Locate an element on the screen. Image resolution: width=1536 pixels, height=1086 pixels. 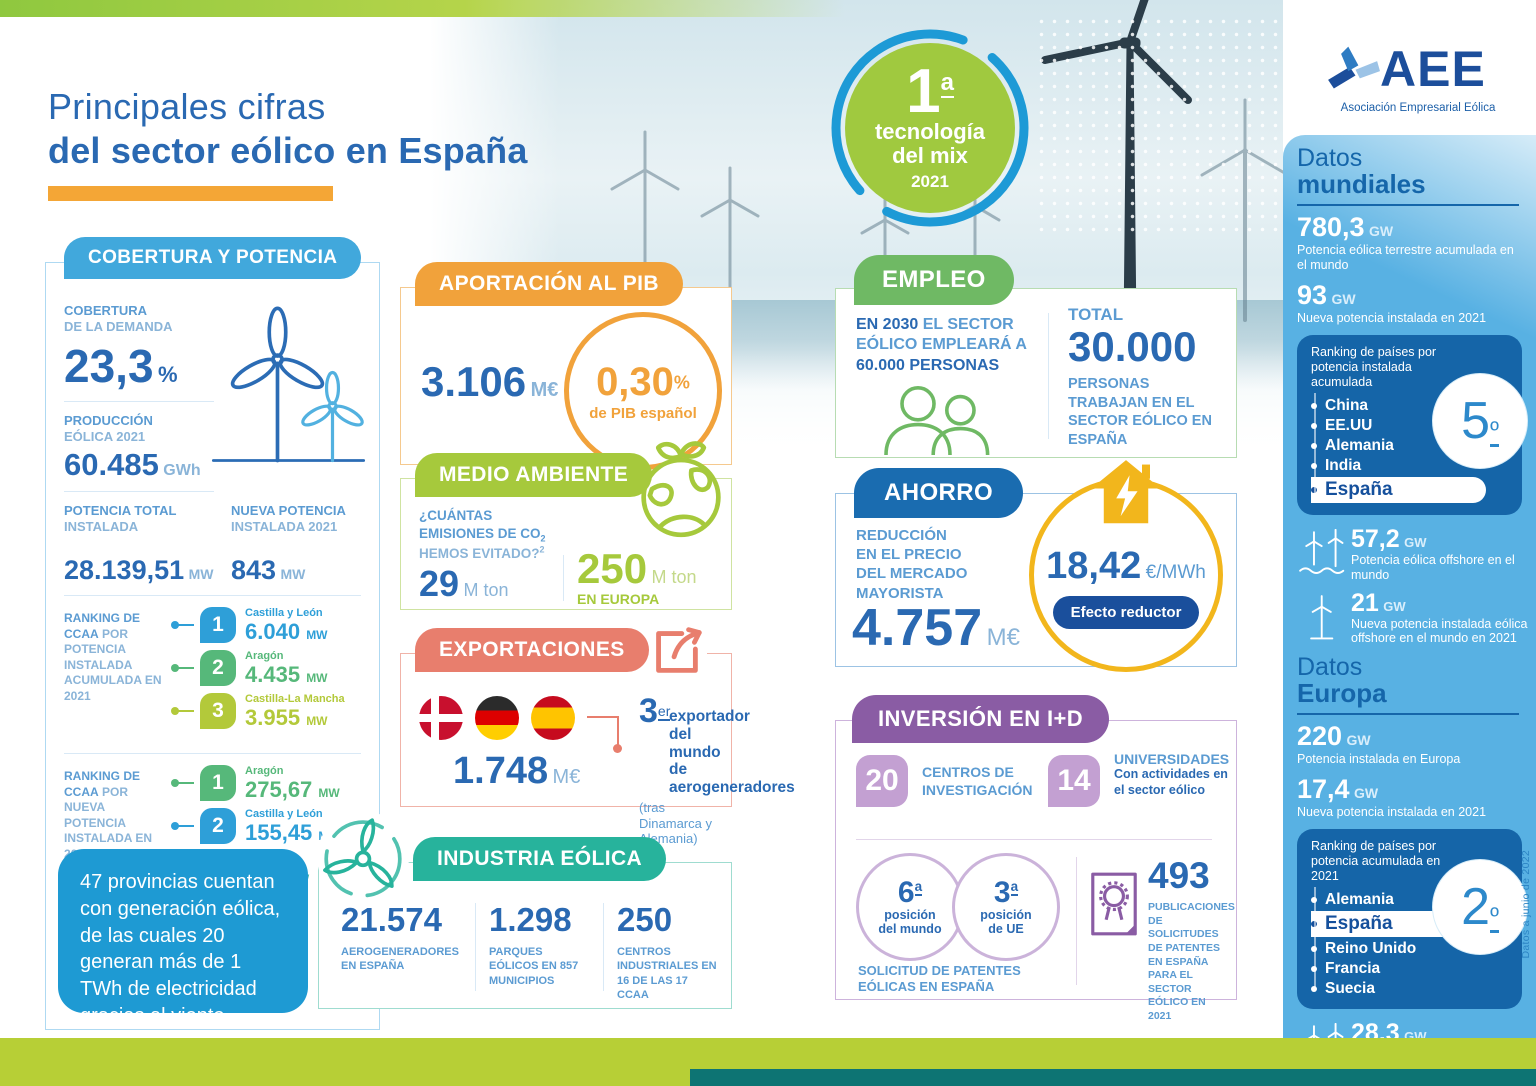
country-row: Francia is located at coordinates (1416, 968).